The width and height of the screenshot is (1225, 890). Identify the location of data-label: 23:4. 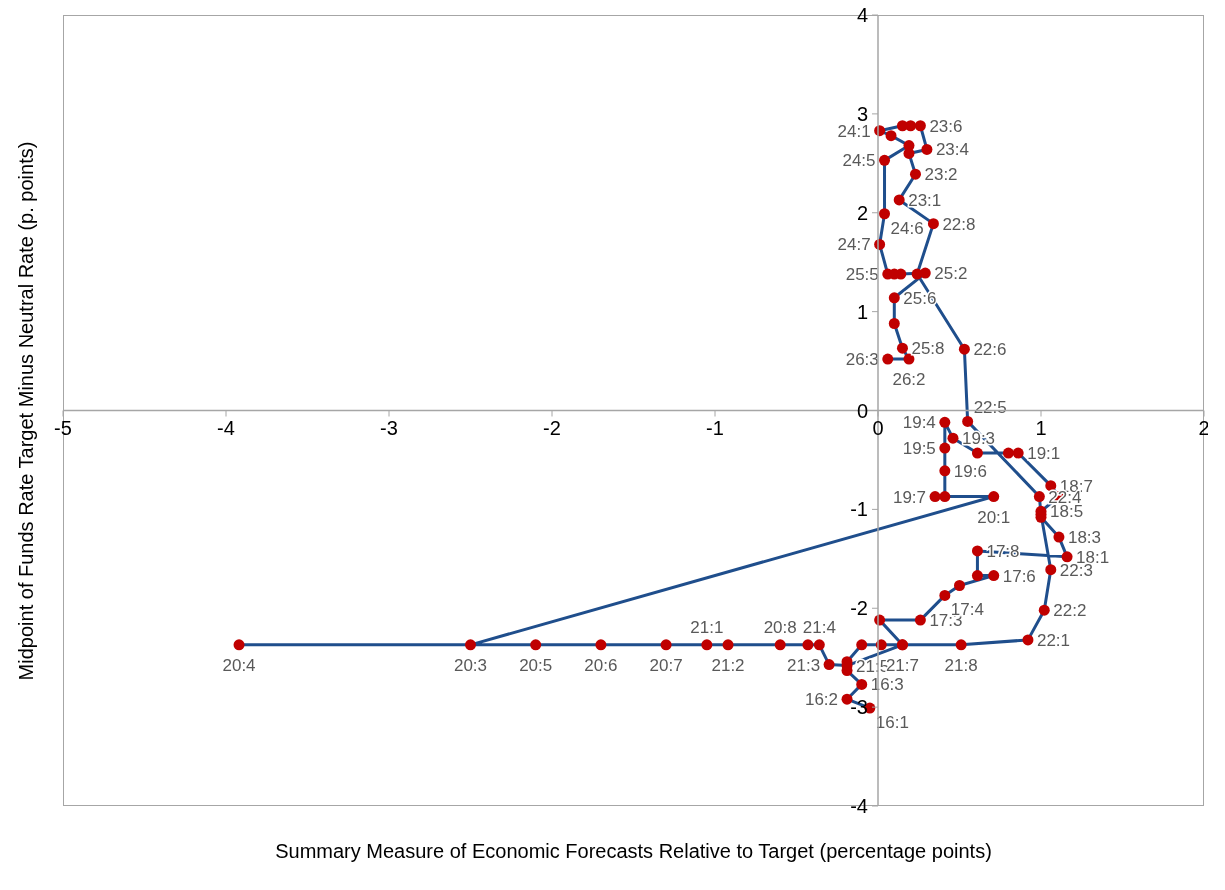
(952, 150).